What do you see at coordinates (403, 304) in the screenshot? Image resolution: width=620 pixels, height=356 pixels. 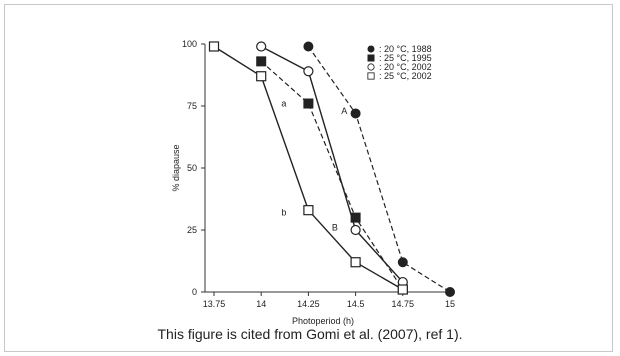 I see `x-tick-label: 14.75` at bounding box center [403, 304].